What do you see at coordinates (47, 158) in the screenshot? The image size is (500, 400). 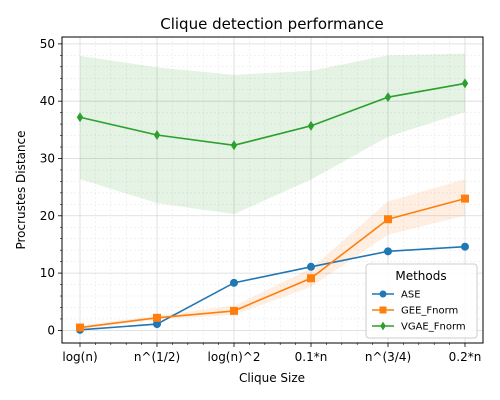 I see `y-tick-label: 30` at bounding box center [47, 158].